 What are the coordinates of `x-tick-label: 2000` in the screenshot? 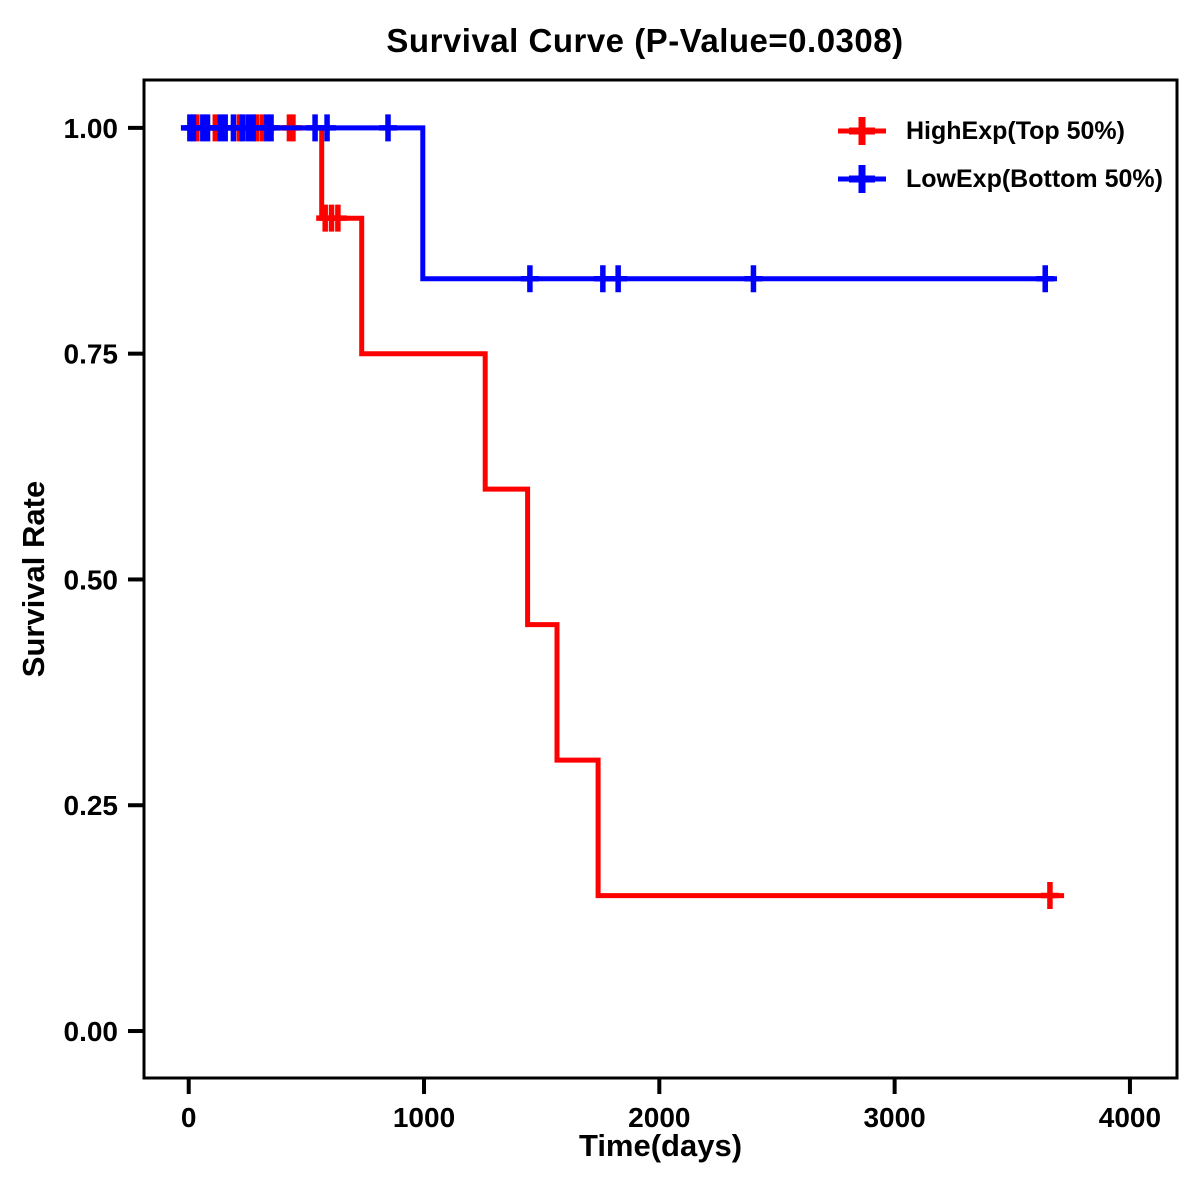 It's located at (659, 1117).